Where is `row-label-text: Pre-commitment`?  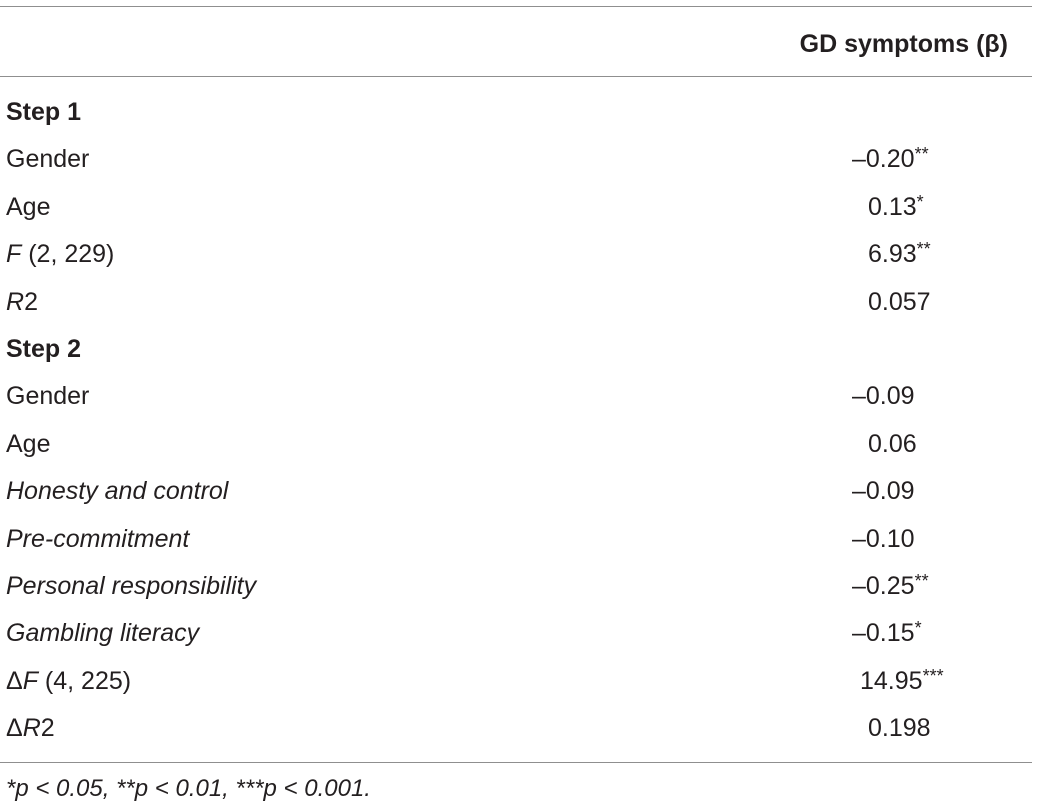
row-label-text: Pre-commitment is located at coordinates (98, 538).